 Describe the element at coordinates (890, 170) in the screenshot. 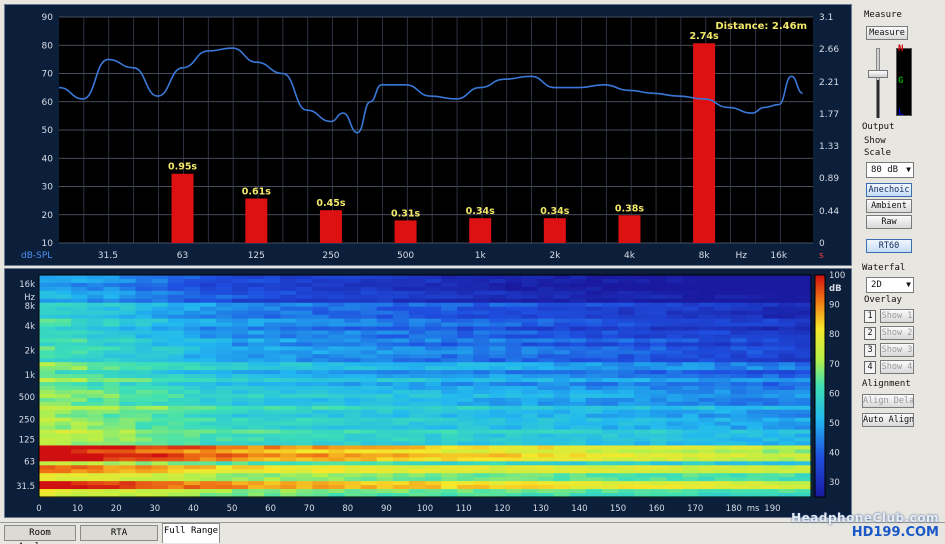

I see `scale-select: 80 dB ▼` at that location.